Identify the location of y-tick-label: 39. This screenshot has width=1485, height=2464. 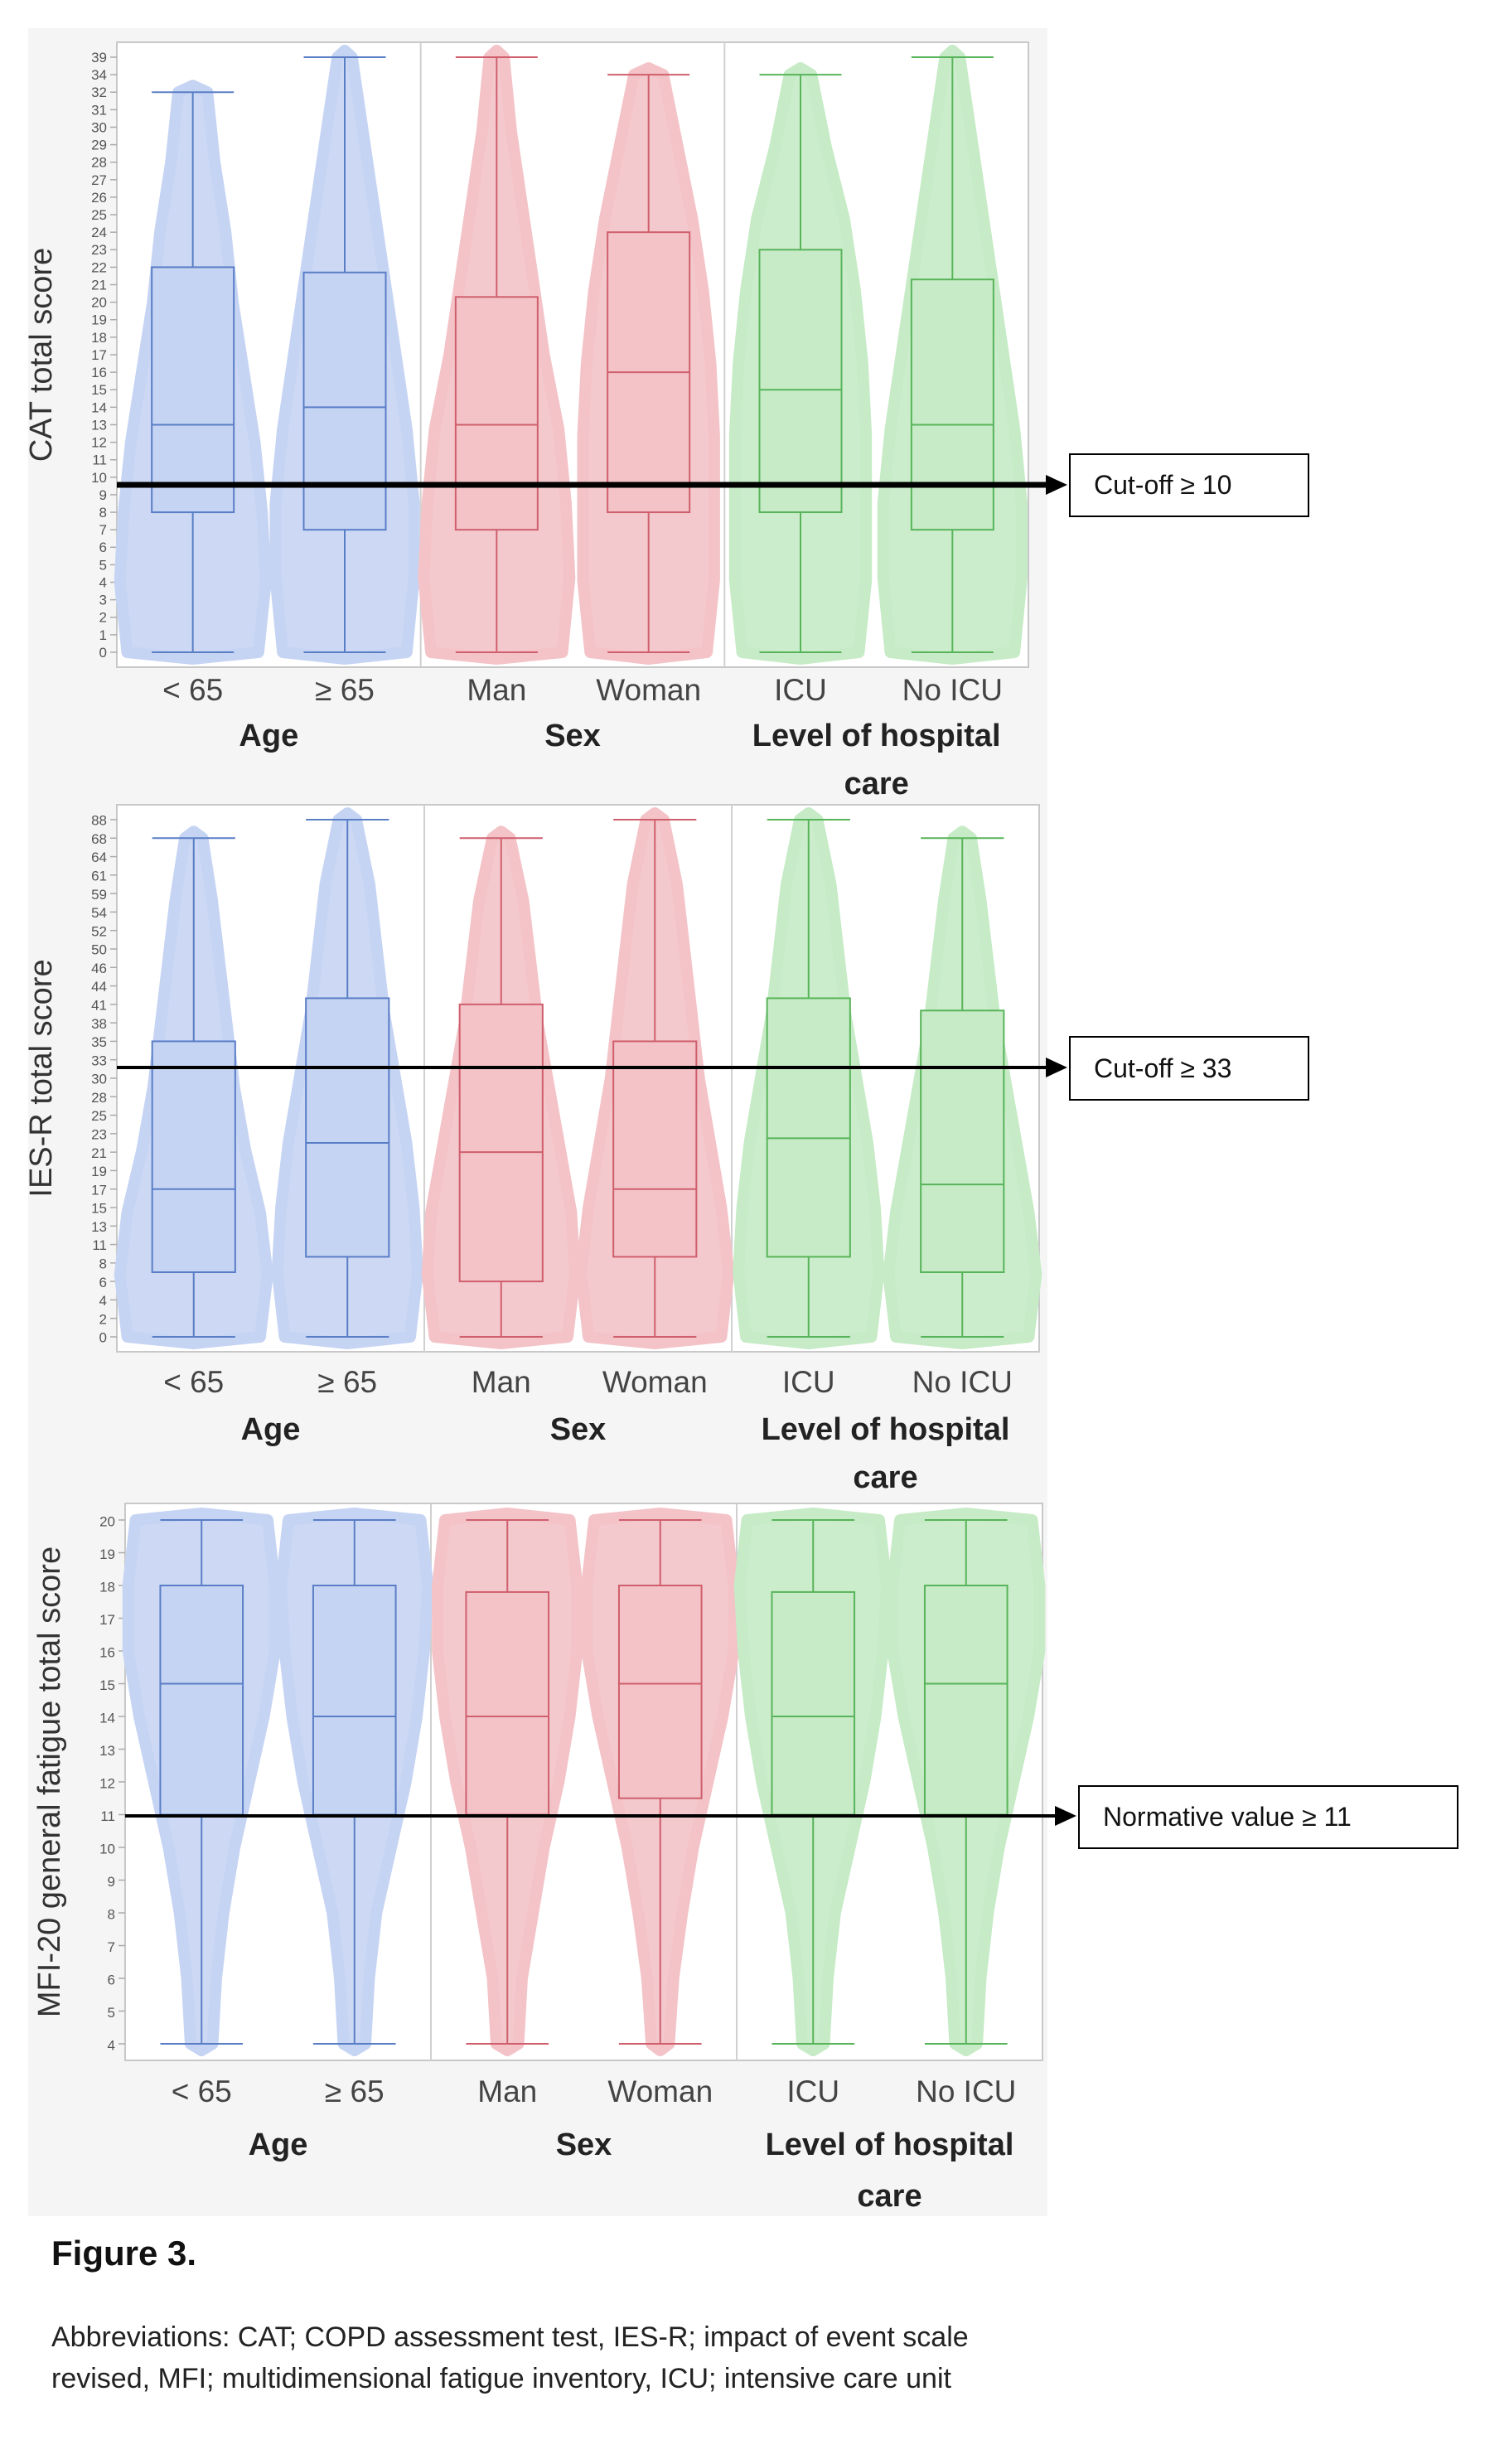
(99, 57).